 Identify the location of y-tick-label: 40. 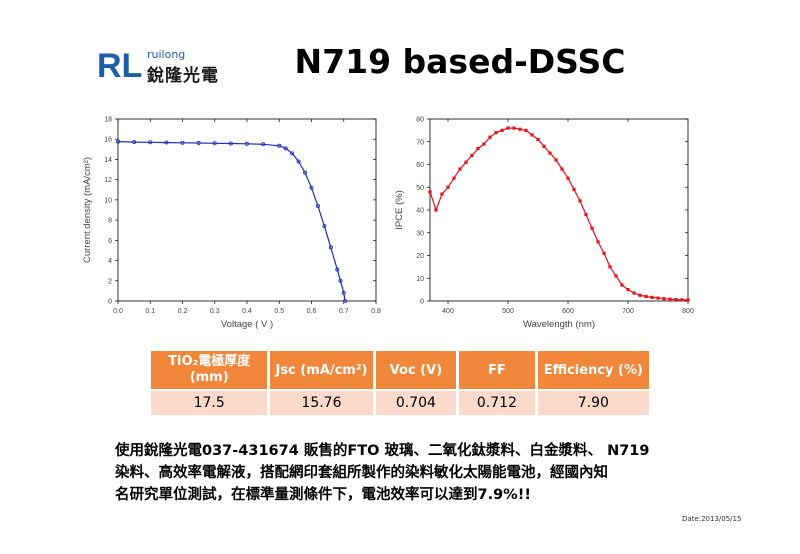
(420, 211).